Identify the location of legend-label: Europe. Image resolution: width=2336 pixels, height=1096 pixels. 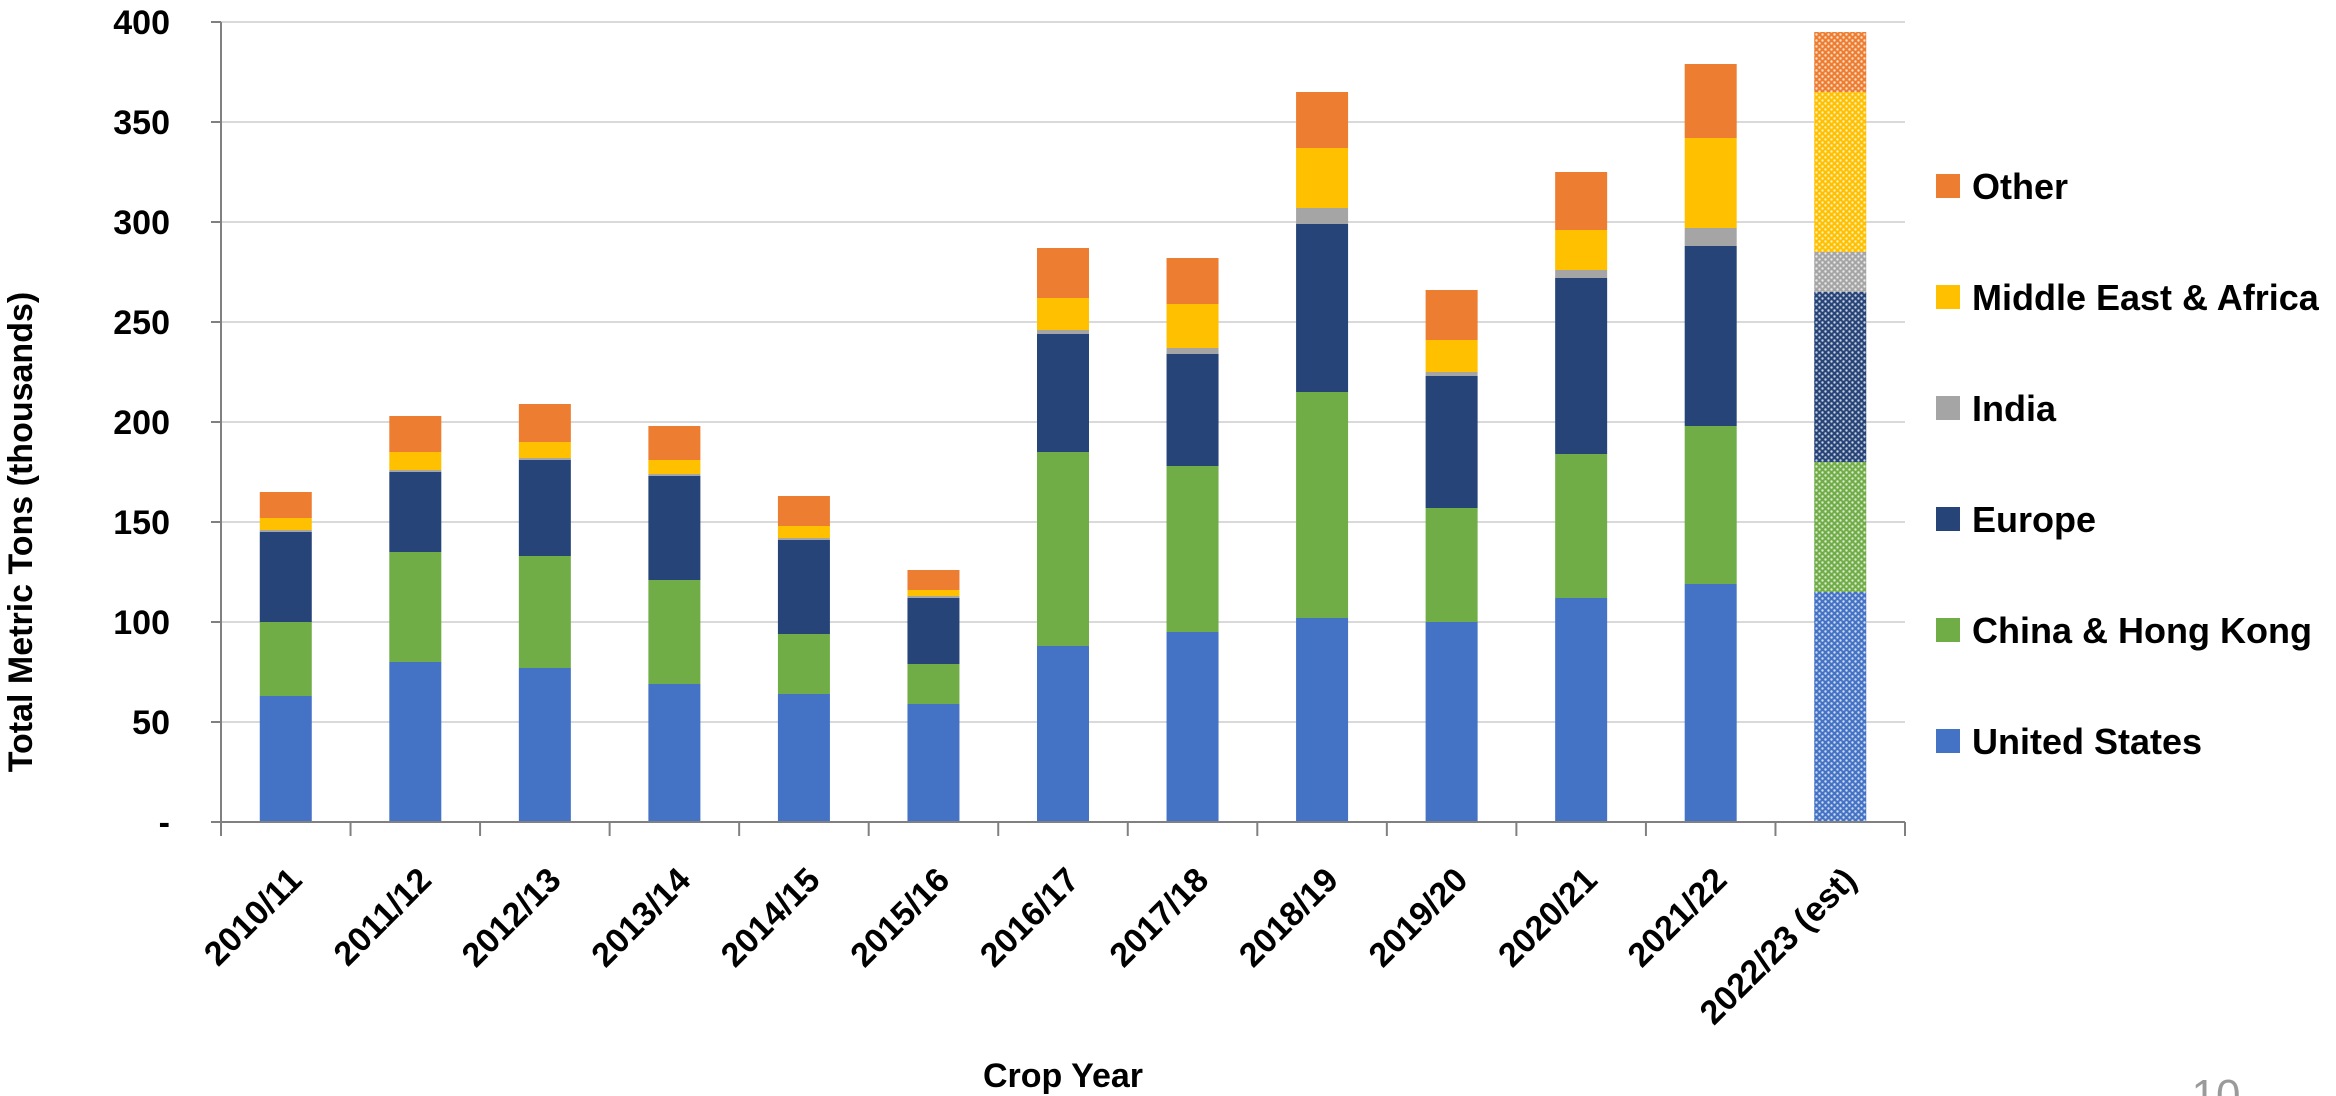
(2034, 519).